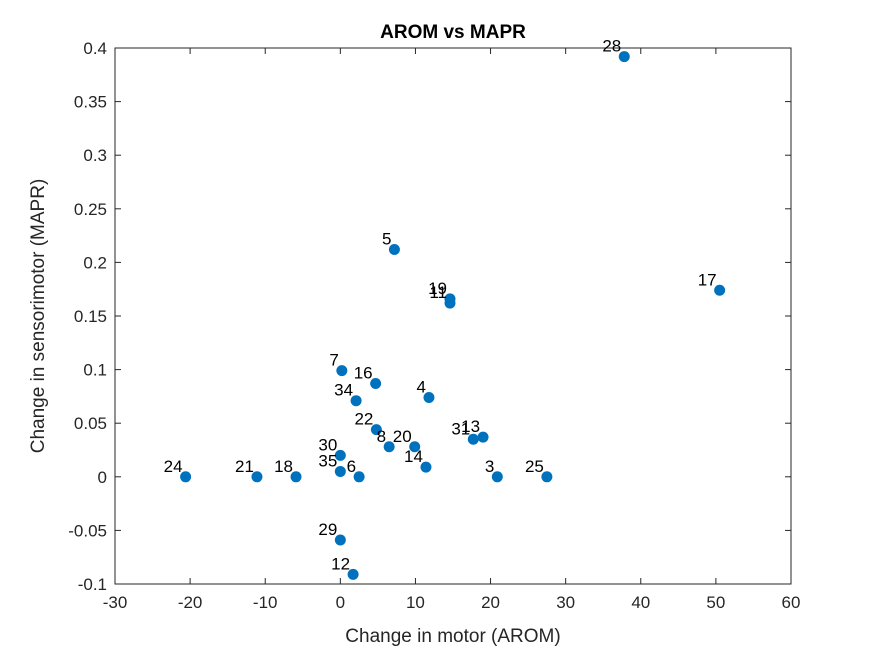  Describe the element at coordinates (565, 602) in the screenshot. I see `x-tick-label: 30` at that location.